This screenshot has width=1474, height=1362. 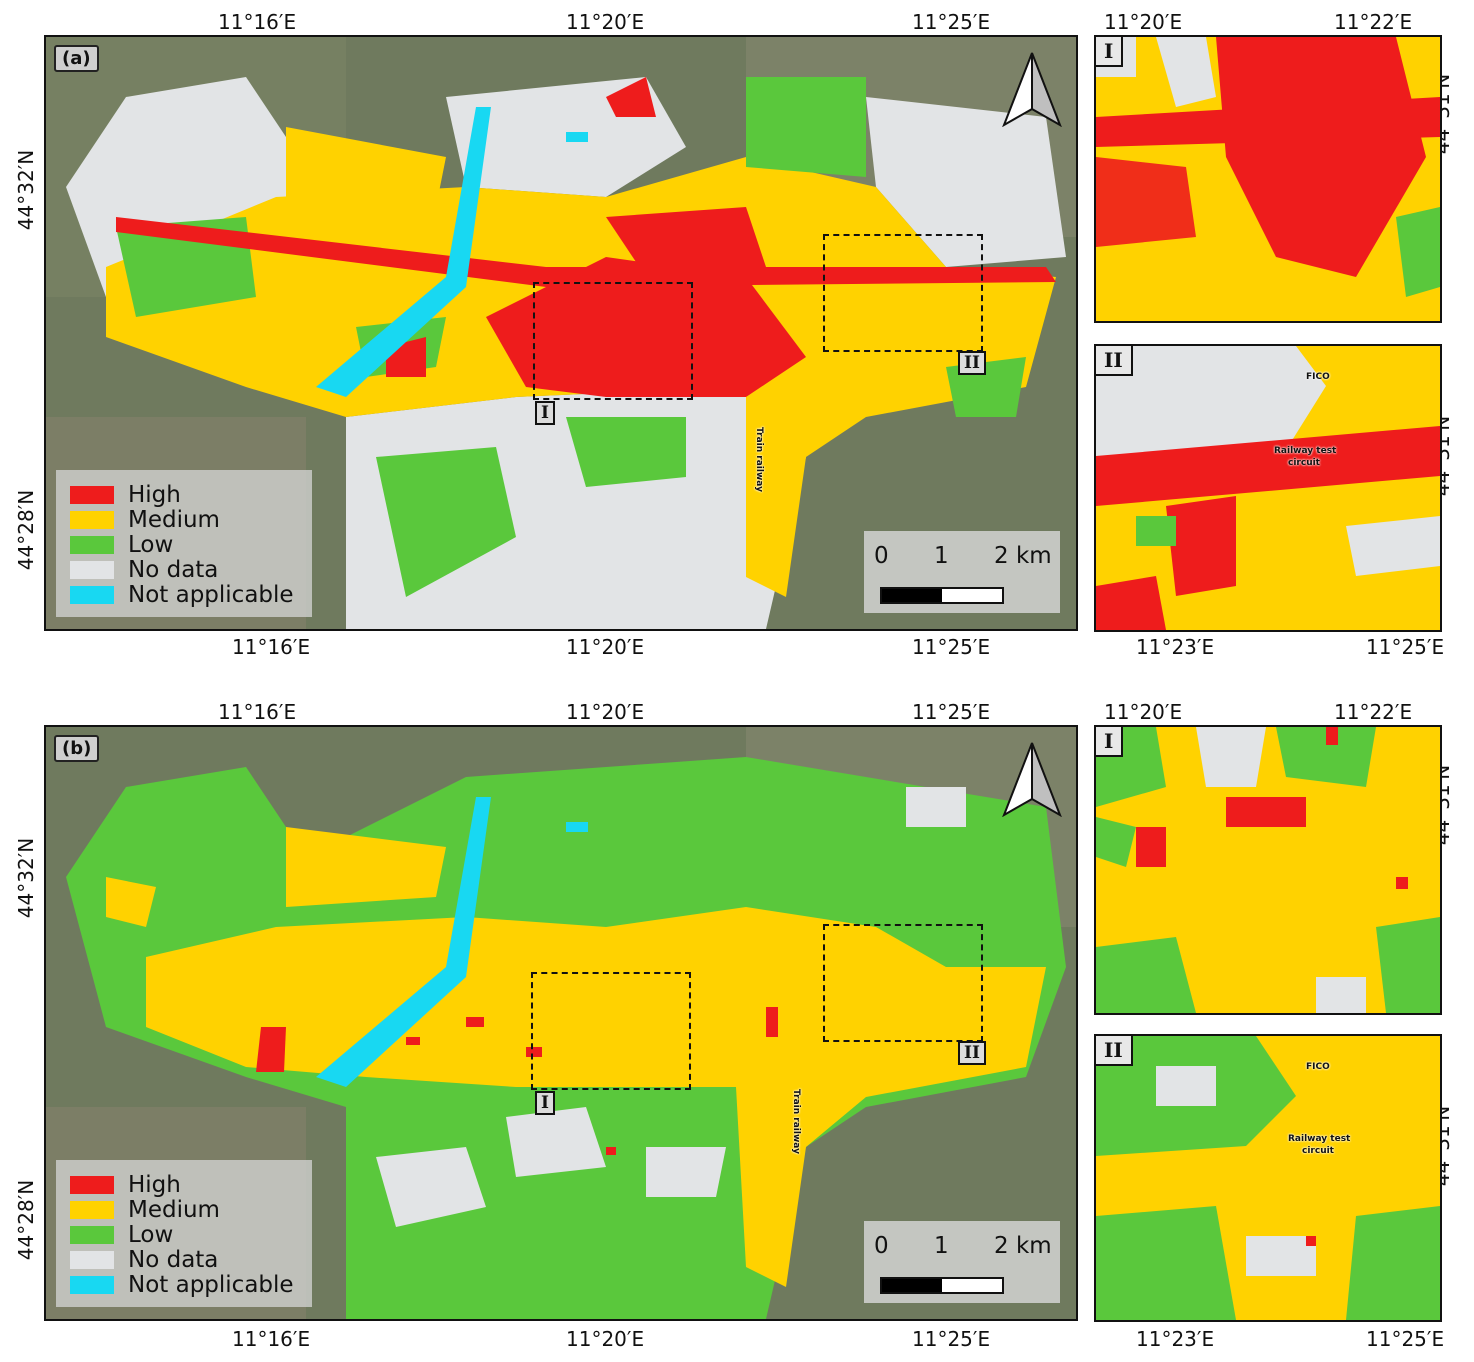 What do you see at coordinates (77, 748) in the screenshot?
I see `panel-tag-b: (b)` at bounding box center [77, 748].